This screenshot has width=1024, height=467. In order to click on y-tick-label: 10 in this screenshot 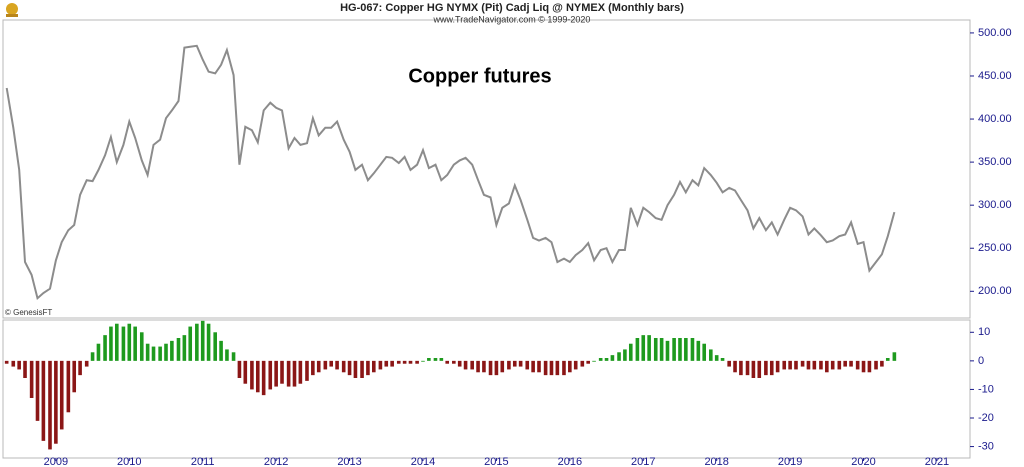, I will do `click(984, 332)`.